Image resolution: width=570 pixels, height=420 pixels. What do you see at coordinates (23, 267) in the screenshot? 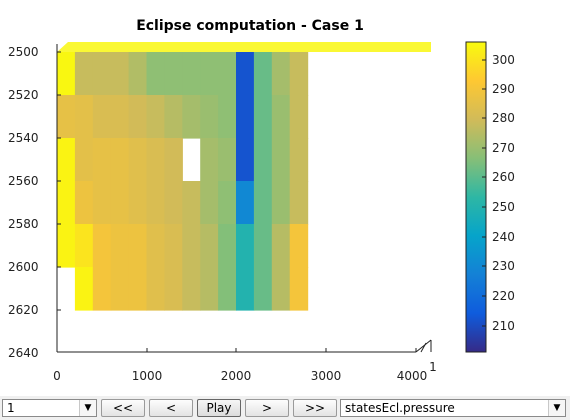
I see `y-tick-label: 2600` at bounding box center [23, 267].